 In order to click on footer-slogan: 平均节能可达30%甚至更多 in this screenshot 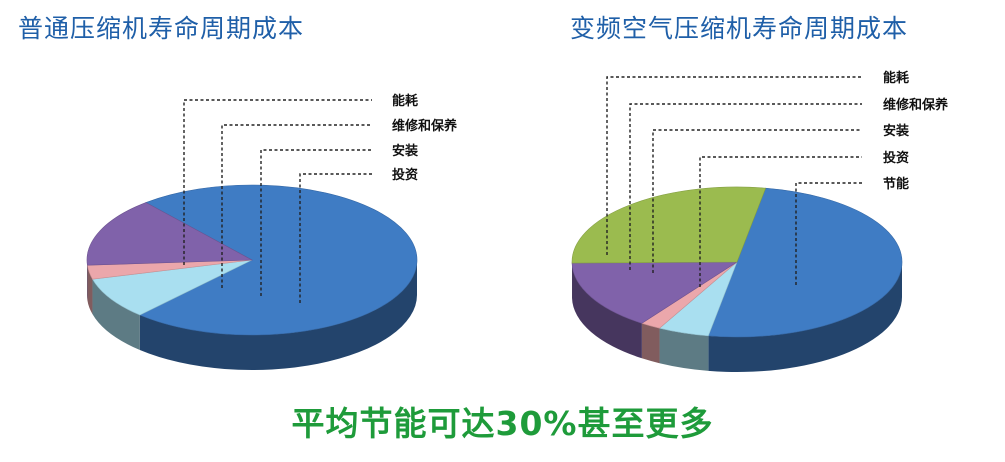, I will do `click(502, 423)`.